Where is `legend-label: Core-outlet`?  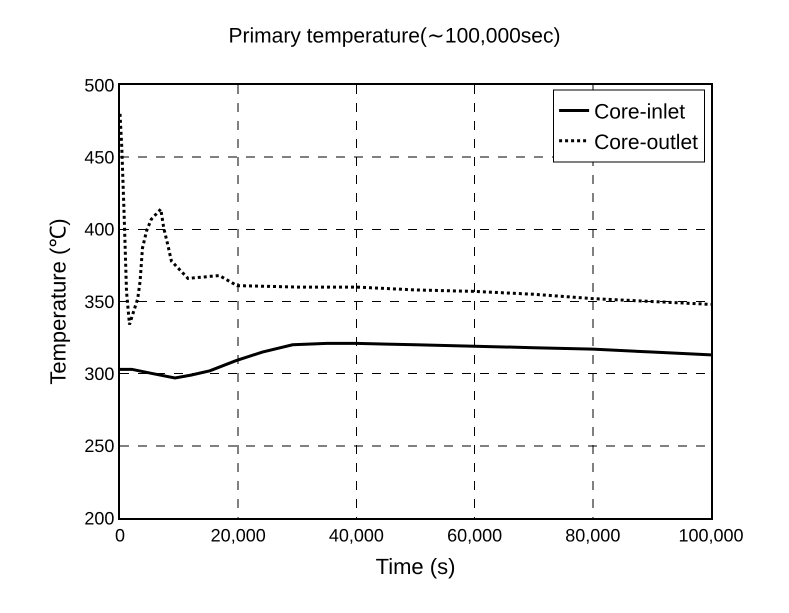 legend-label: Core-outlet is located at coordinates (646, 142).